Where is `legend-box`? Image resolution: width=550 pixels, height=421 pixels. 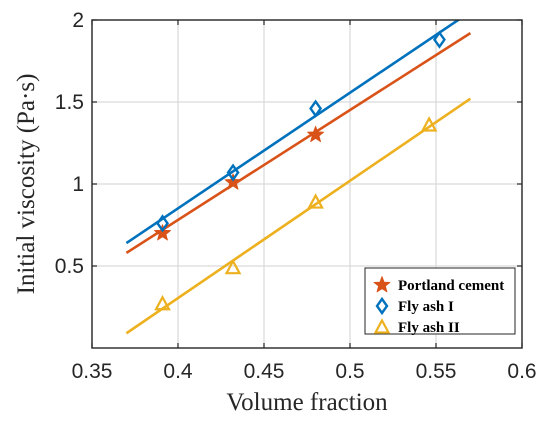
legend-box is located at coordinates (440, 301).